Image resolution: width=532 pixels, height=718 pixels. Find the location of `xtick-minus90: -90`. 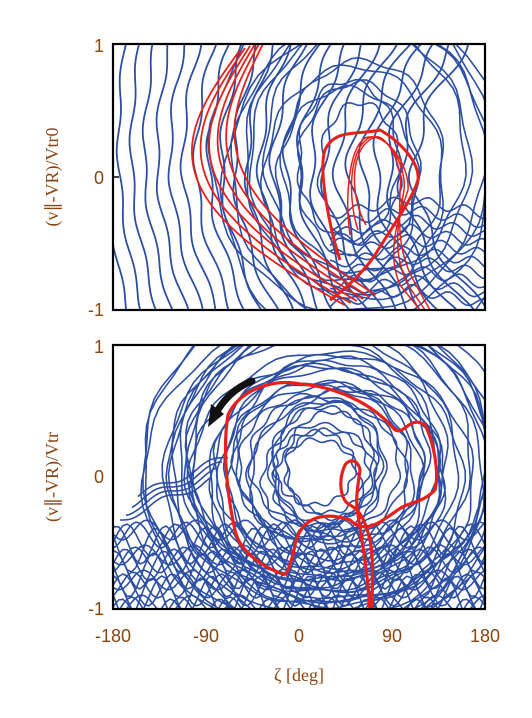

xtick-minus90: -90 is located at coordinates (206, 636).